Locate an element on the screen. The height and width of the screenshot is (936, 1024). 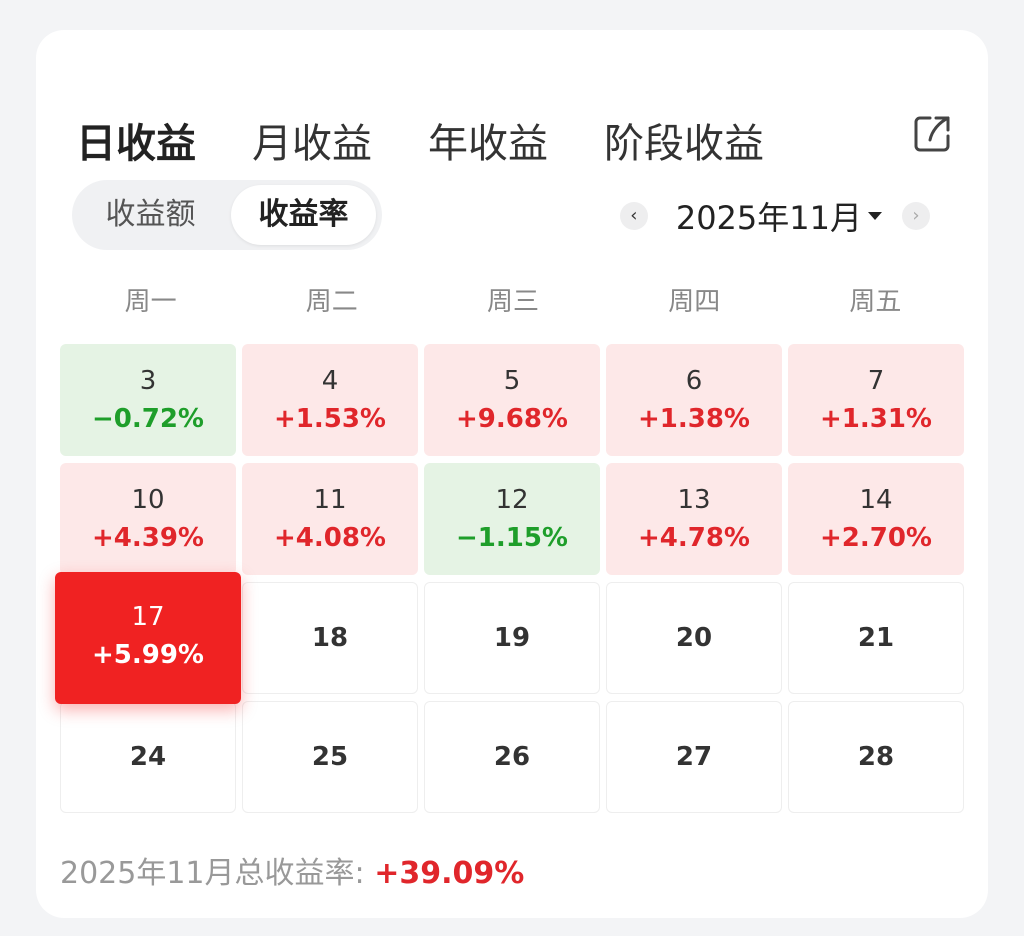
day-return-rate: +4.39% is located at coordinates (148, 538).